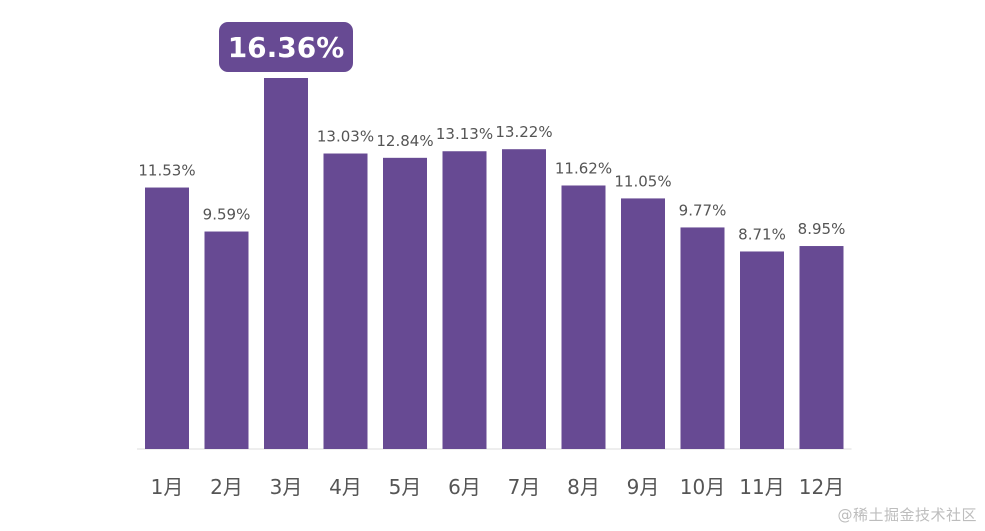 This screenshot has width=985, height=531. Describe the element at coordinates (762, 234) in the screenshot. I see `value-label-11: 8.71%` at that location.